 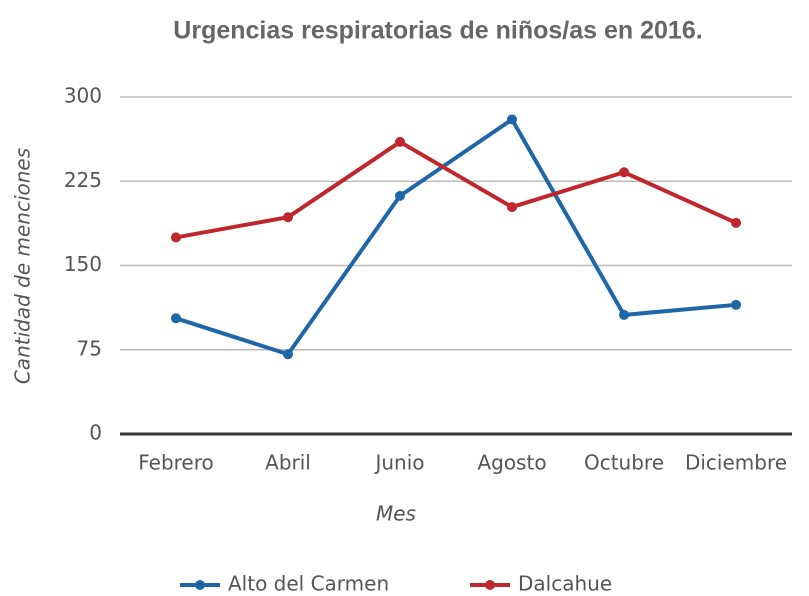 I want to click on y-tick-label: 150, so click(x=83, y=264).